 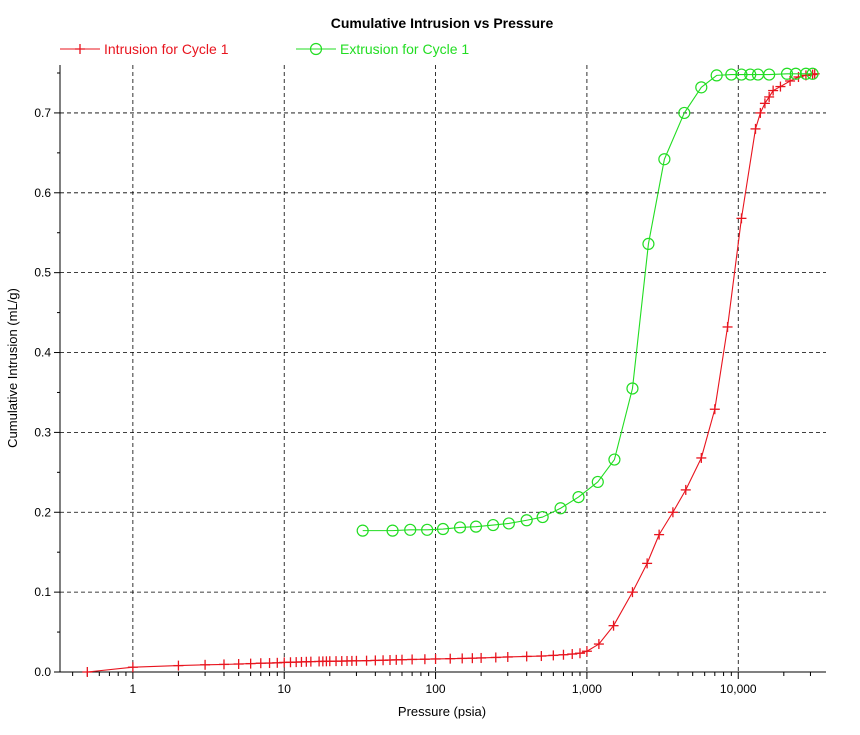 What do you see at coordinates (42, 353) in the screenshot?
I see `y-tick-label: 0.4` at bounding box center [42, 353].